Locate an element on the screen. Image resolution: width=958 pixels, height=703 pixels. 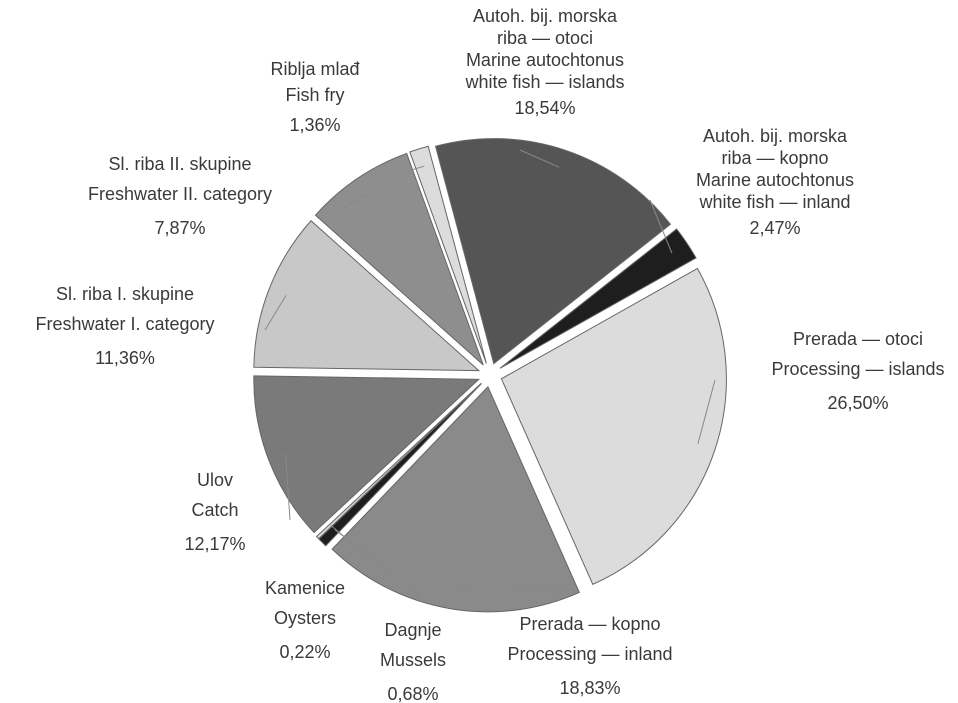
label-line: Catch is located at coordinates (214, 510).